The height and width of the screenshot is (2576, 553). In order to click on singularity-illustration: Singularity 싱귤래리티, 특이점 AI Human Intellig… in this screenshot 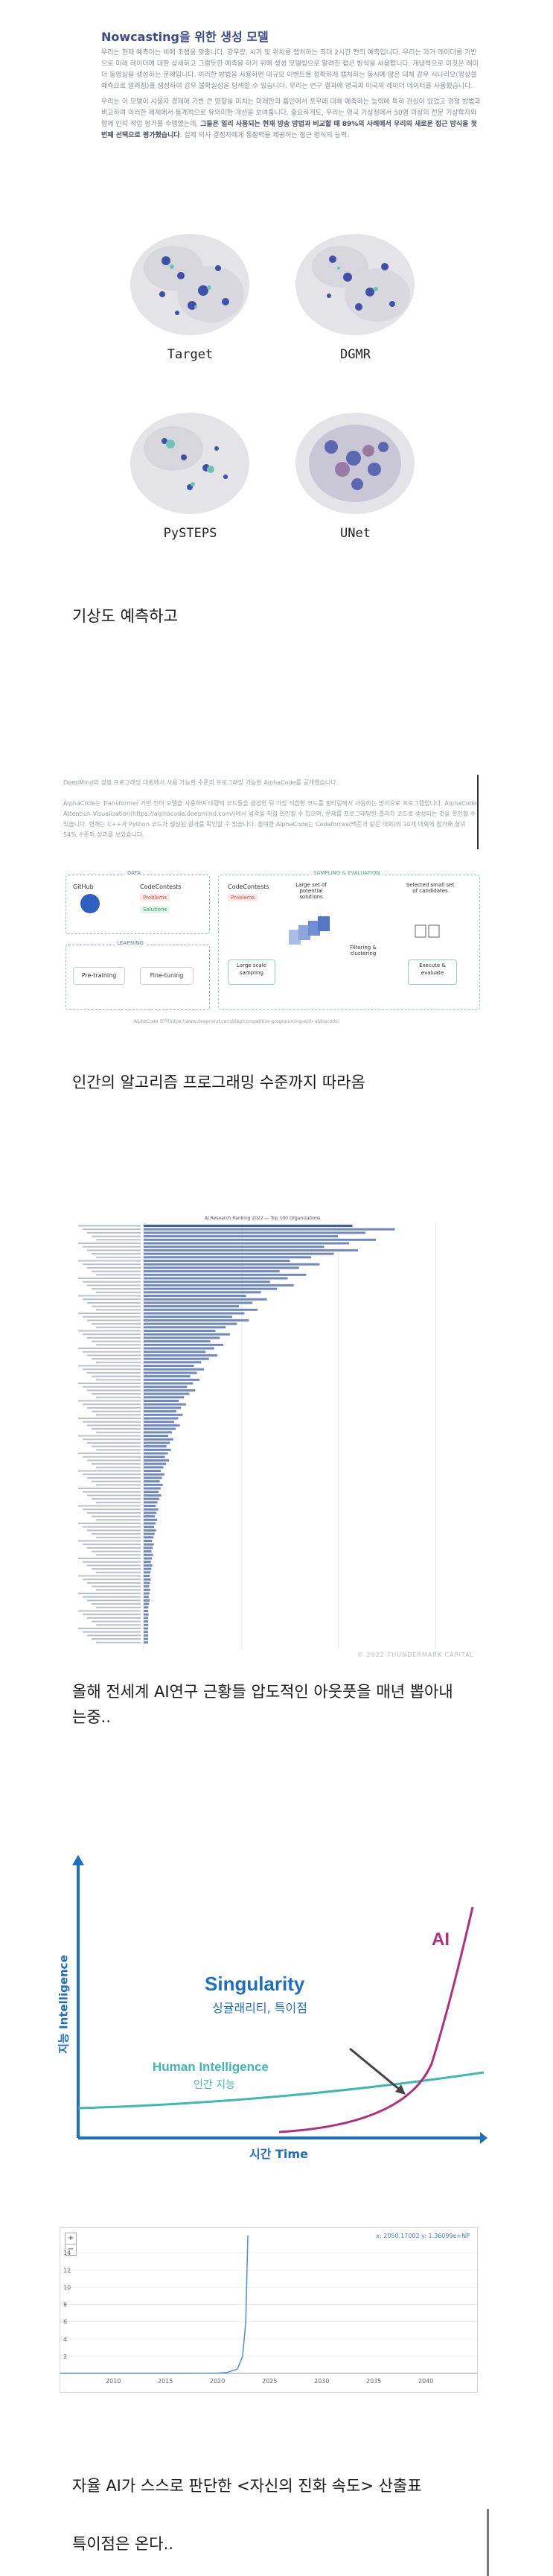, I will do `click(272, 2012)`.